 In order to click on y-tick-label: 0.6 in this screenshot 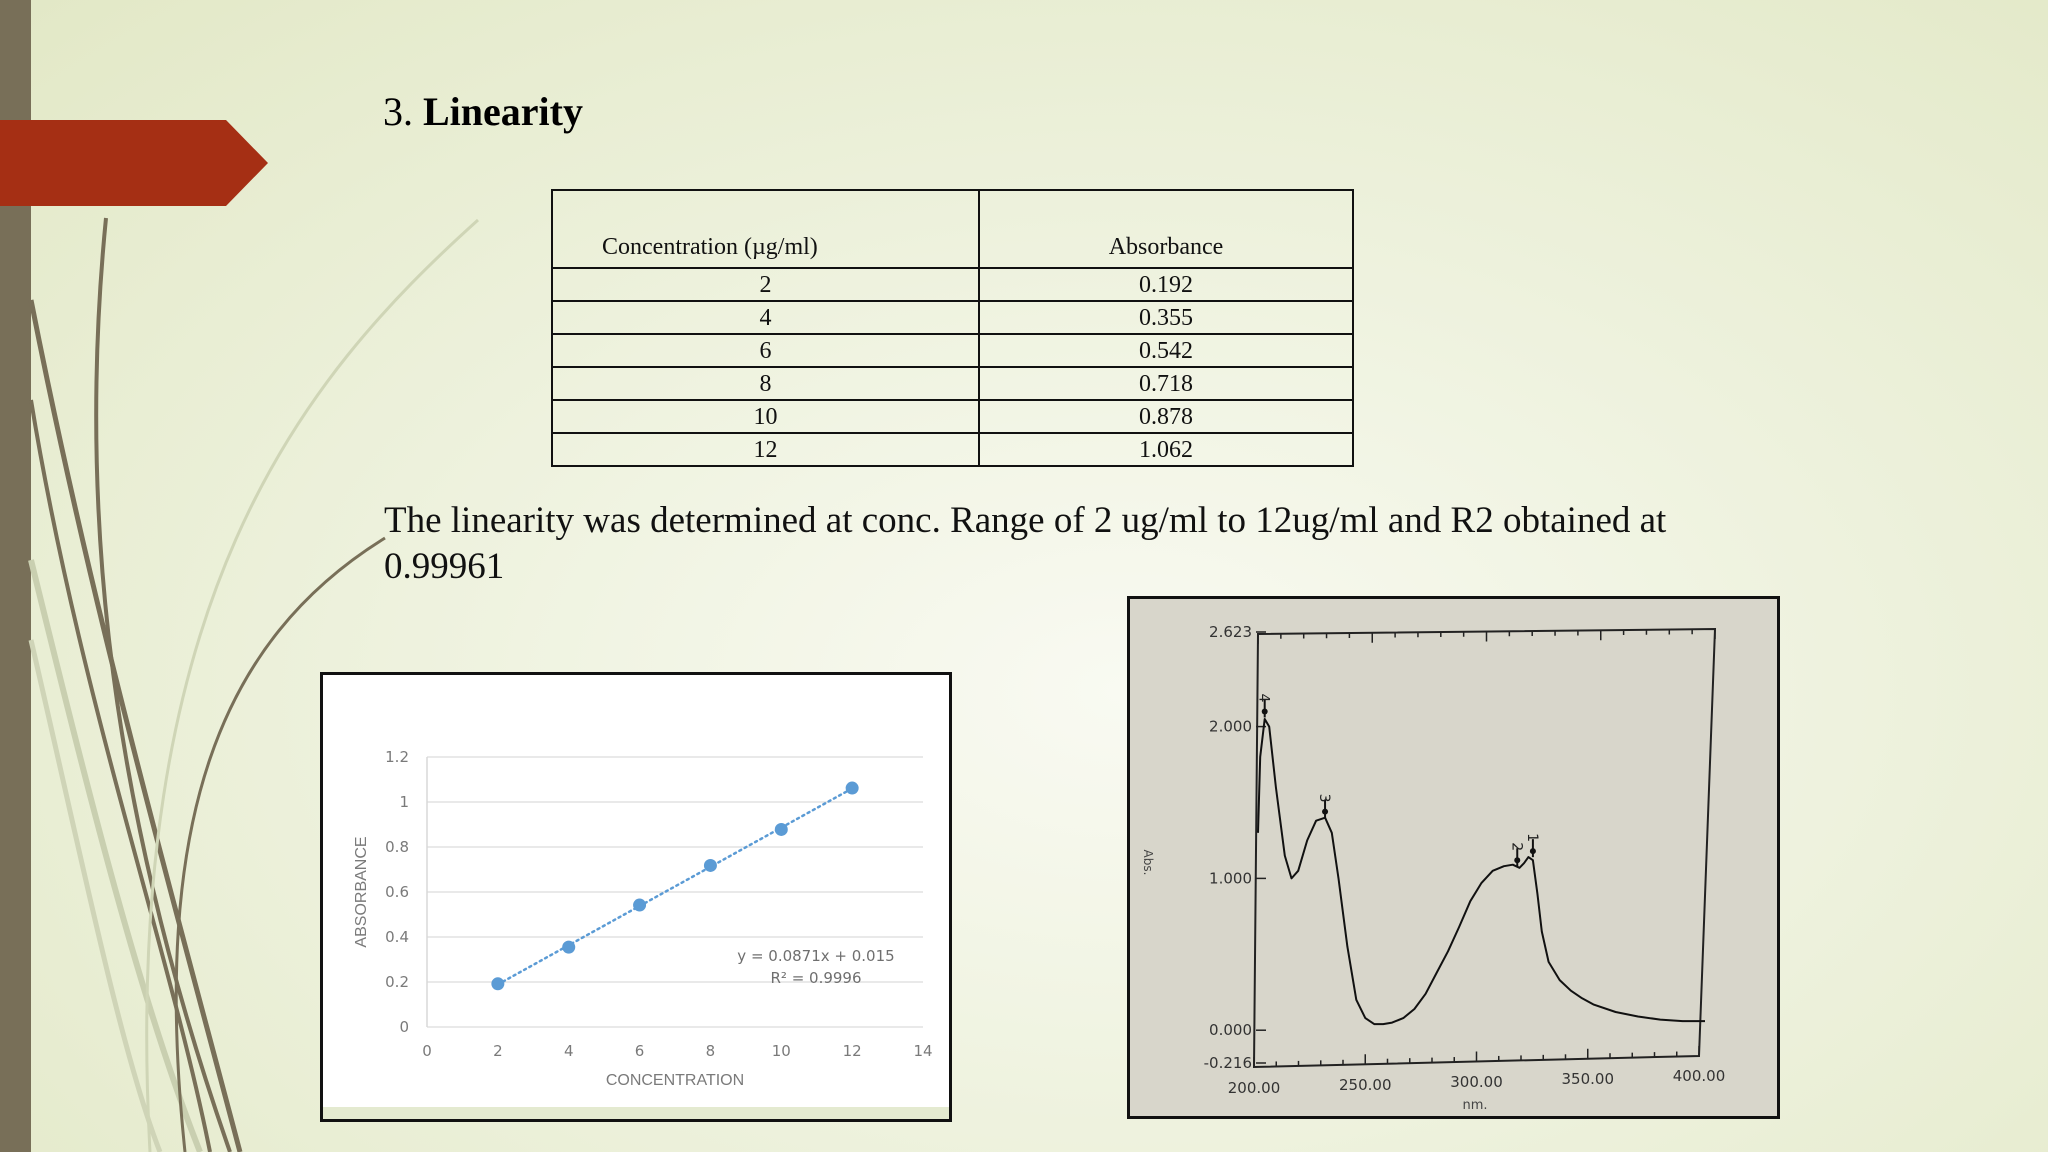, I will do `click(397, 892)`.